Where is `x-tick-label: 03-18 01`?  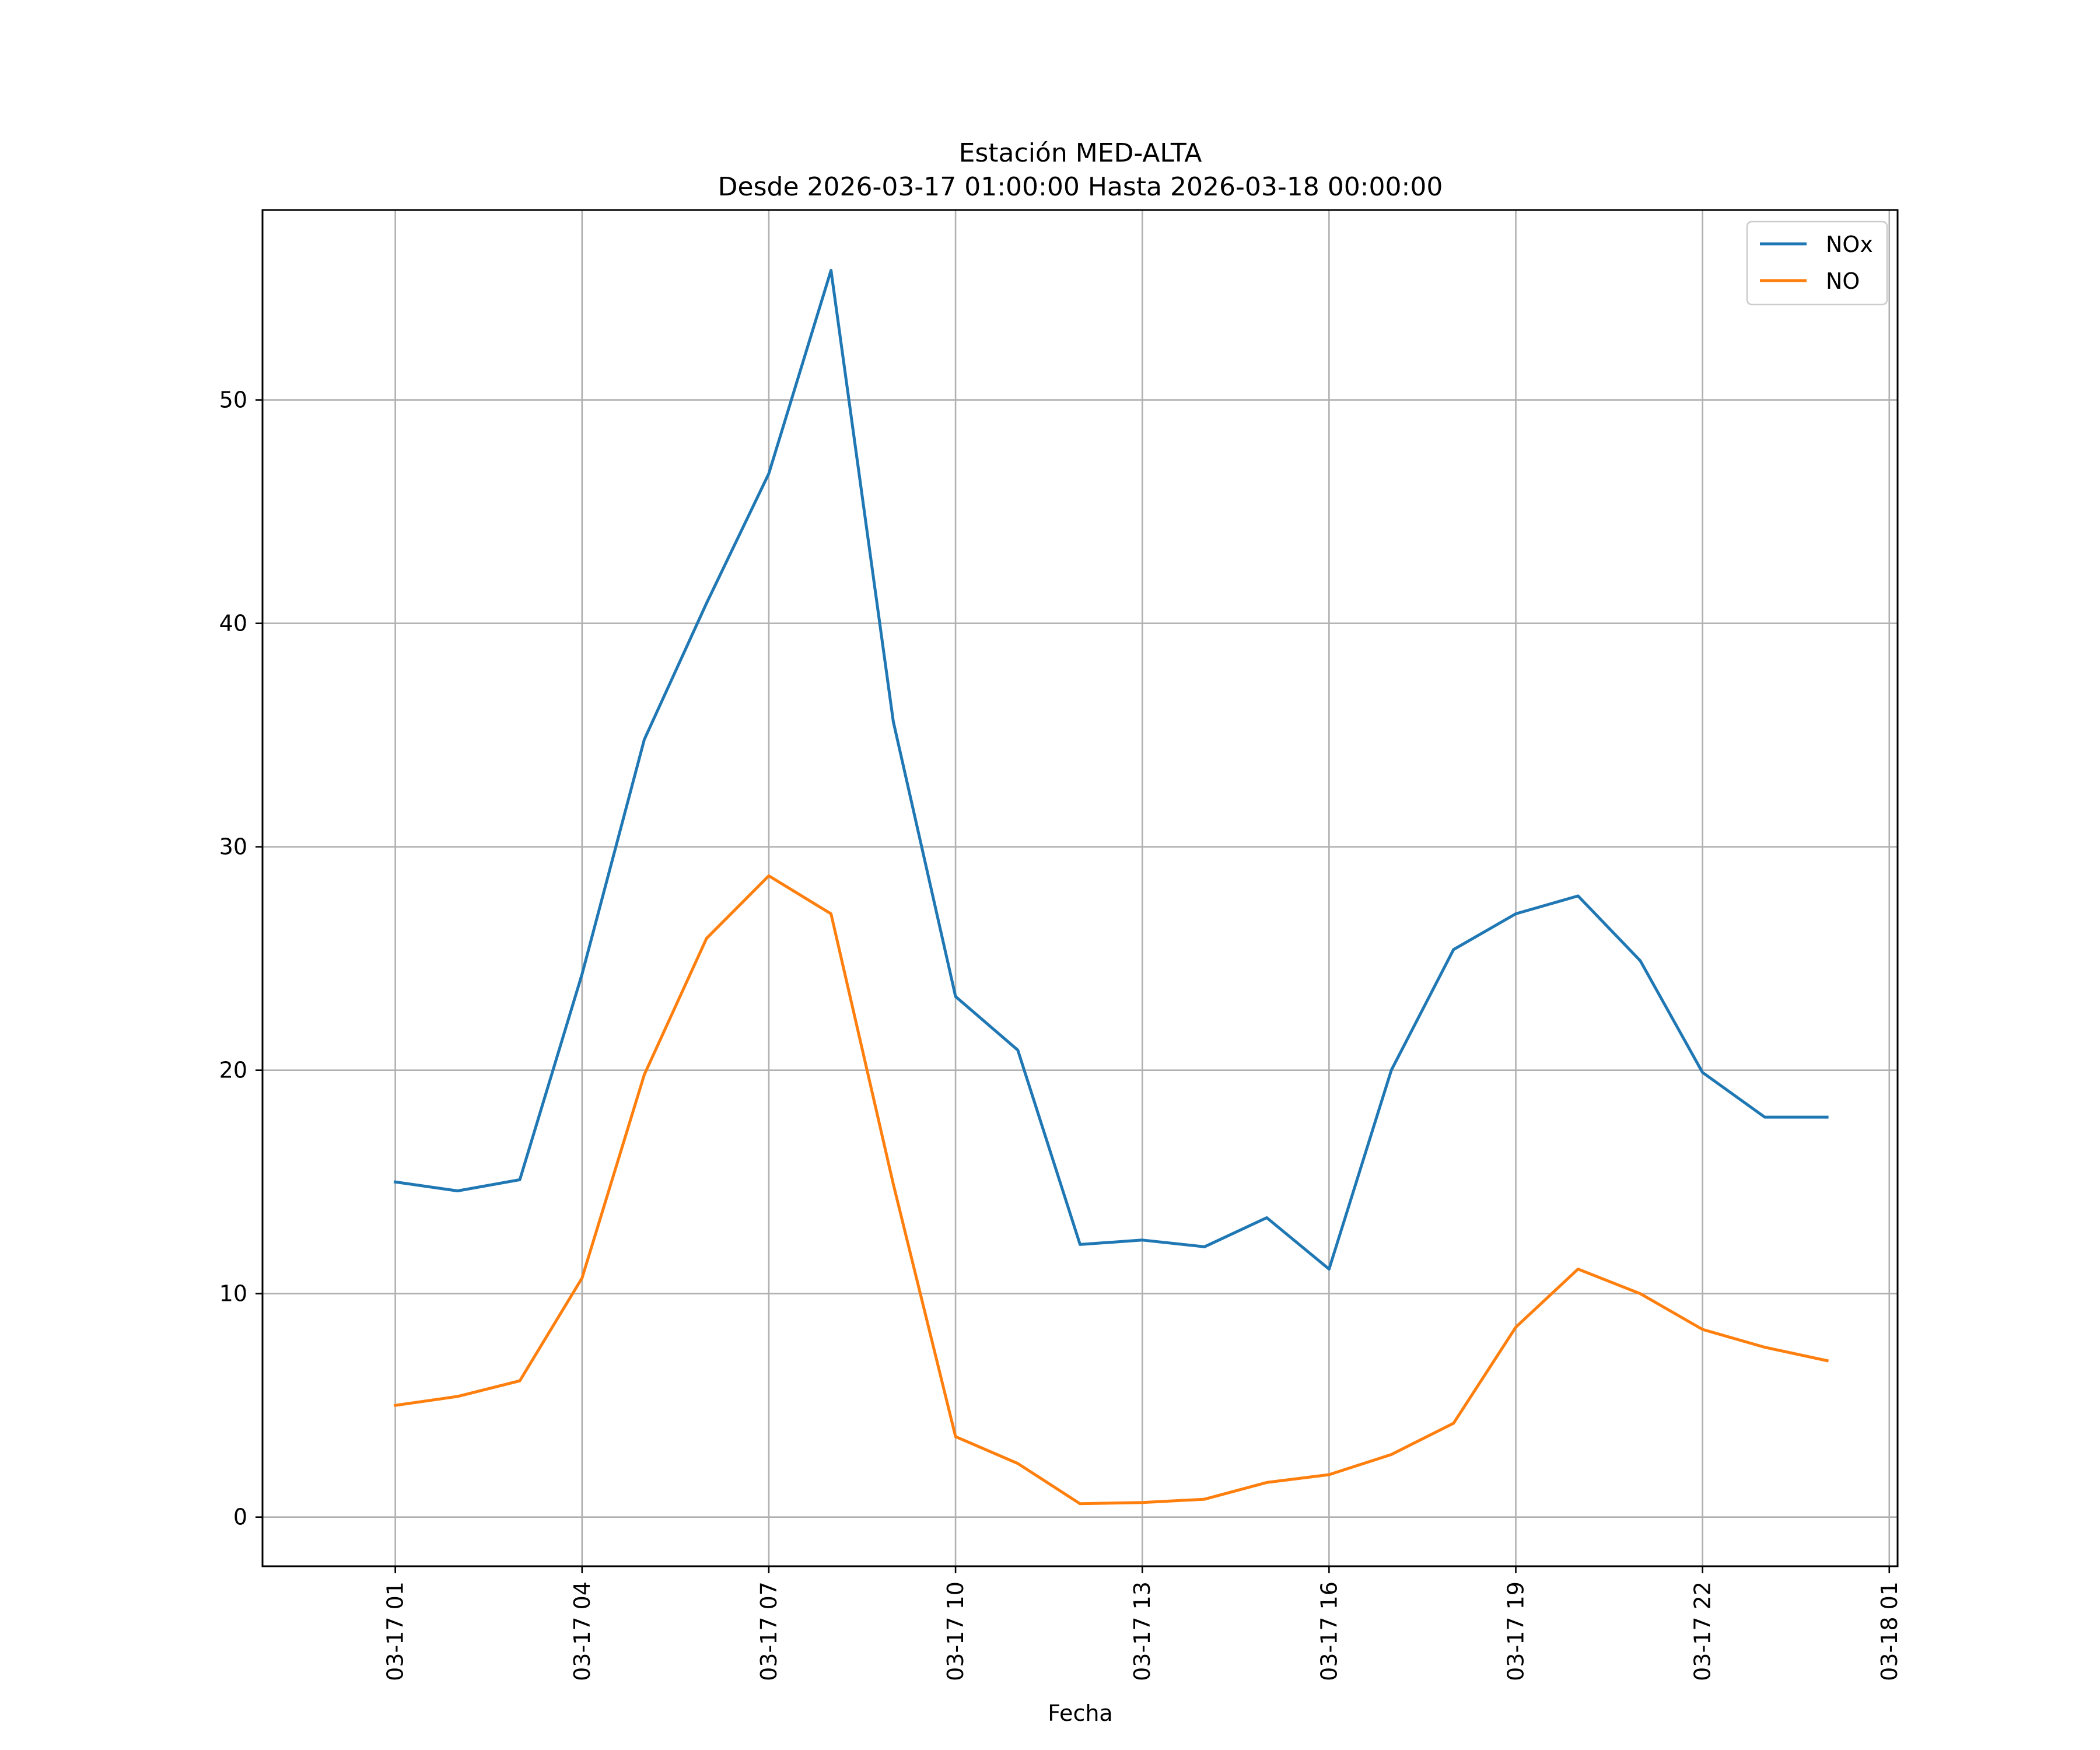
x-tick-label: 03-18 01 is located at coordinates (1889, 1631).